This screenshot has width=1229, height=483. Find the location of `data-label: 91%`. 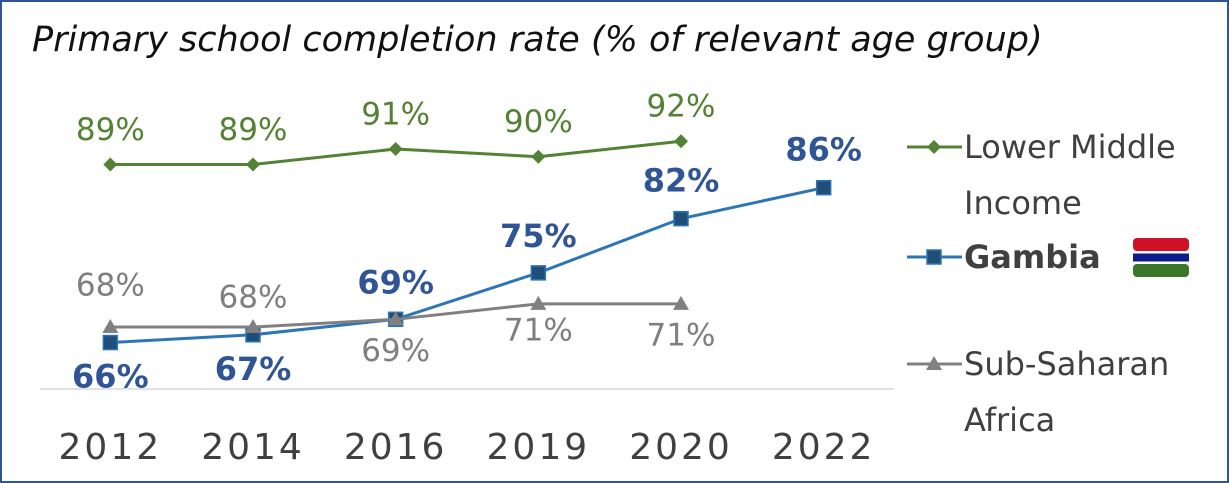

data-label: 91% is located at coordinates (395, 114).